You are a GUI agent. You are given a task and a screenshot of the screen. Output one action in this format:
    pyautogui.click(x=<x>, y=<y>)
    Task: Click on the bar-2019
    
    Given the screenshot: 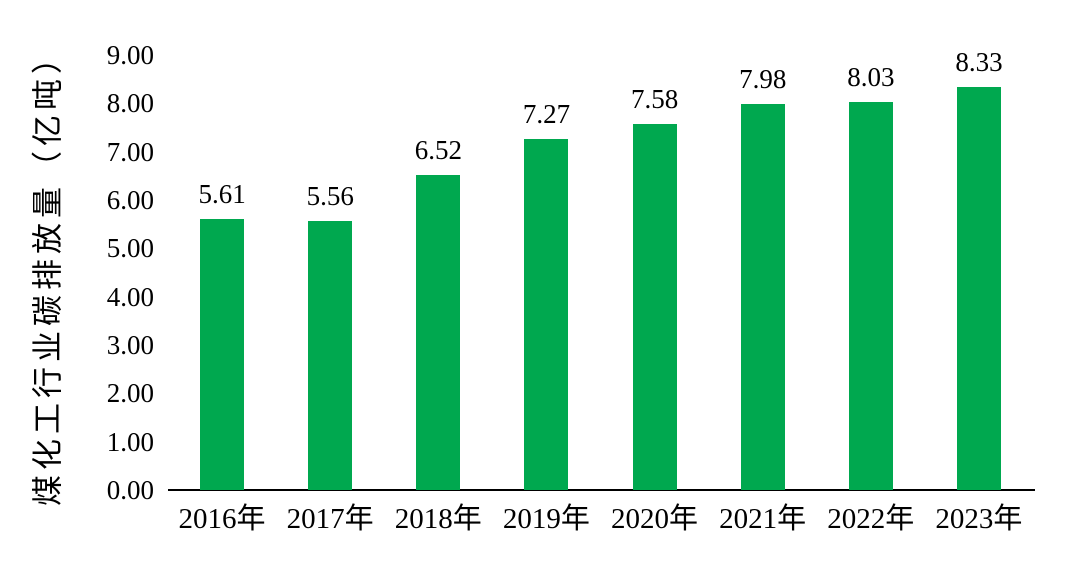 What is the action you would take?
    pyautogui.click(x=546, y=314)
    